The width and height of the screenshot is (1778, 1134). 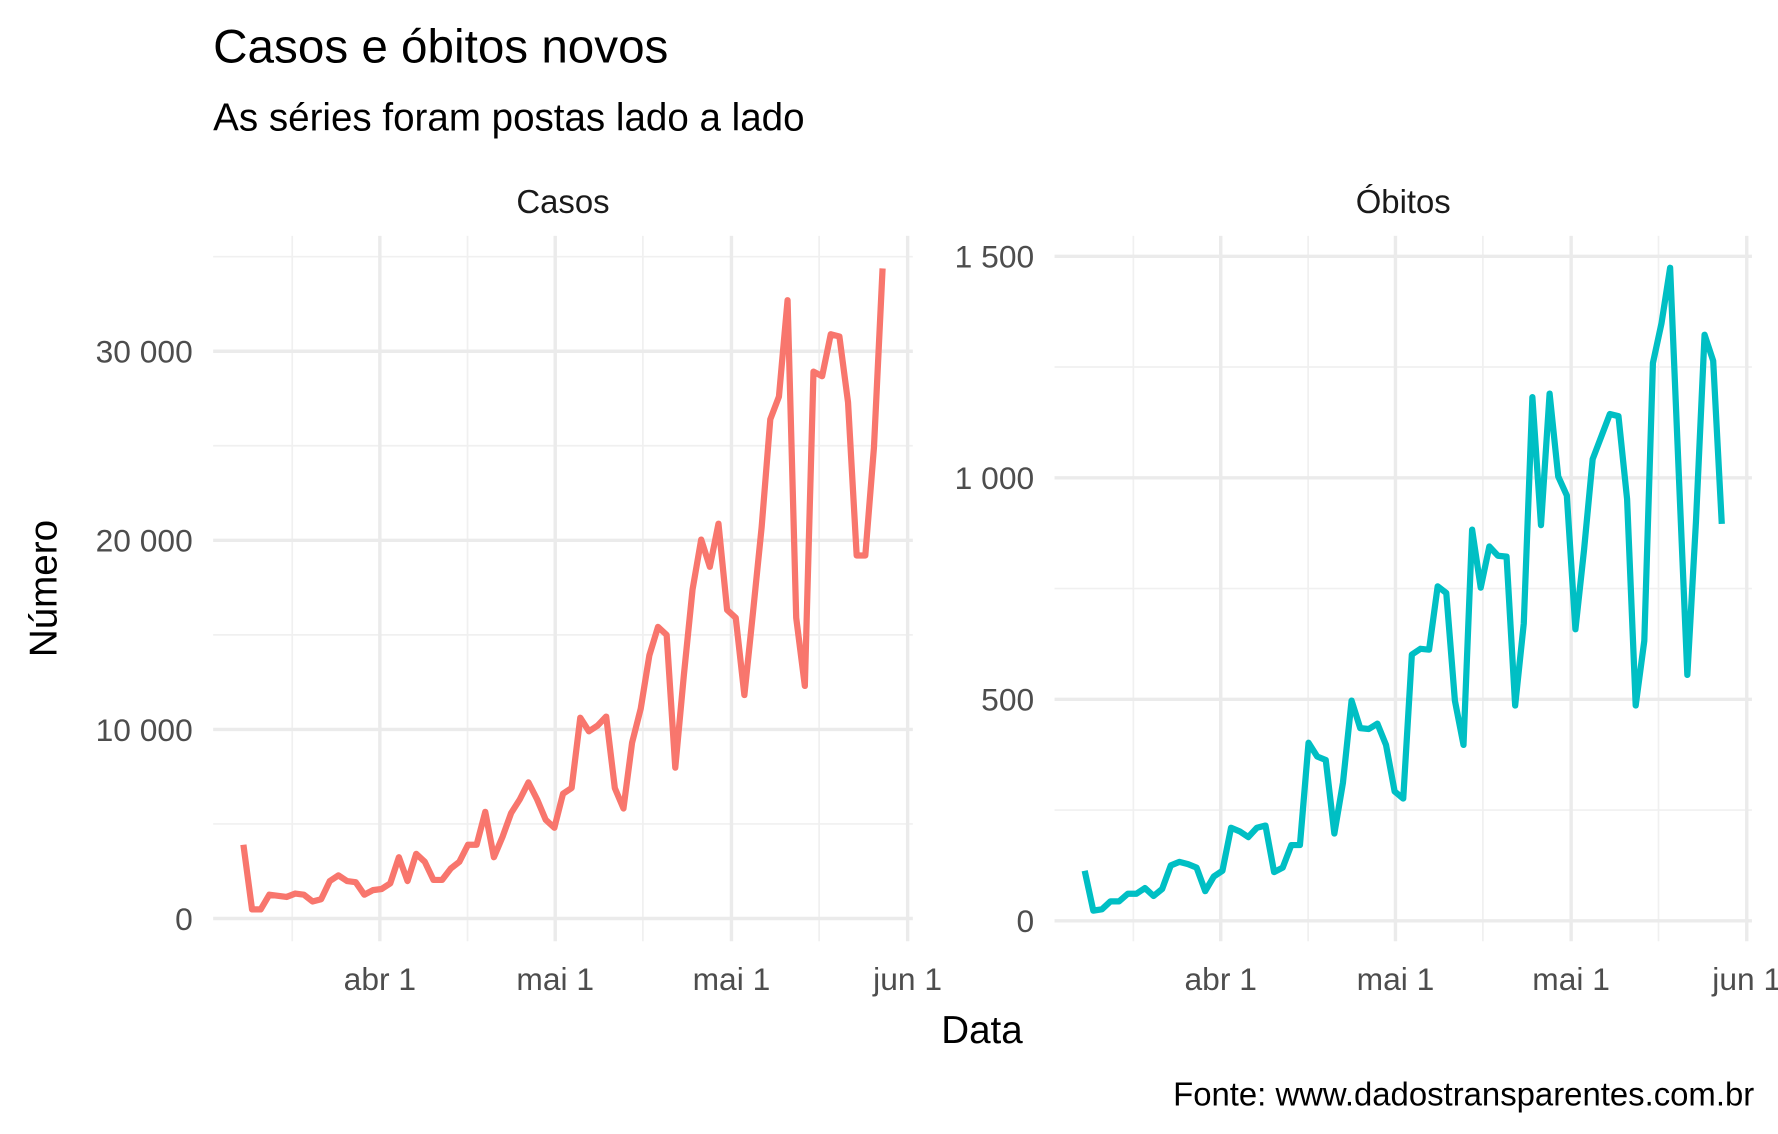 What do you see at coordinates (440, 46) in the screenshot?
I see `chart-title: Casos e óbitos novos` at bounding box center [440, 46].